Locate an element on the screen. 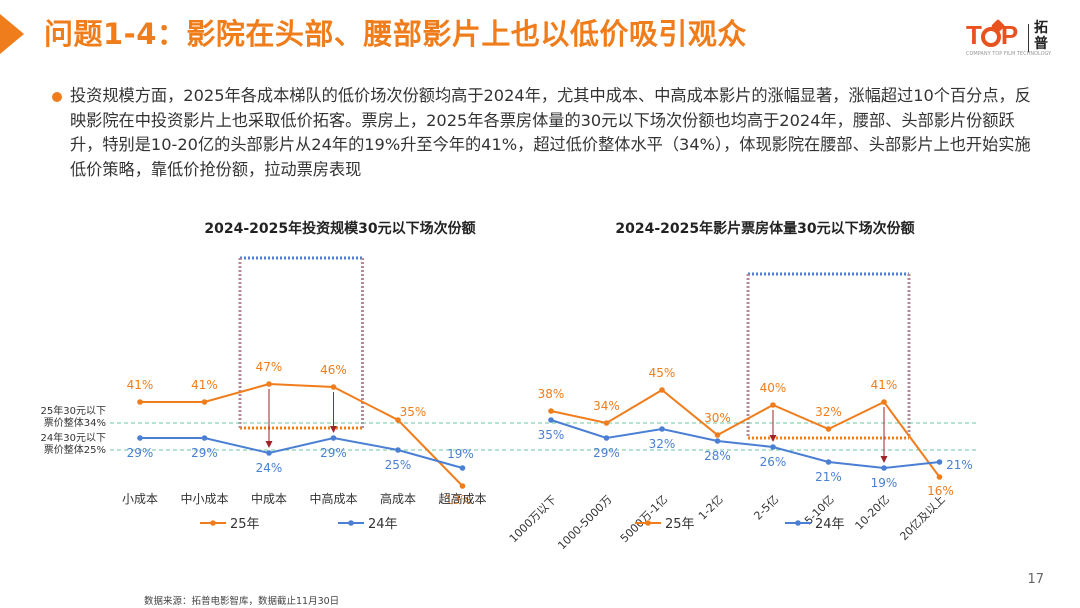 This screenshot has width=1080, height=608. data-label: 13% is located at coordinates (458, 500).